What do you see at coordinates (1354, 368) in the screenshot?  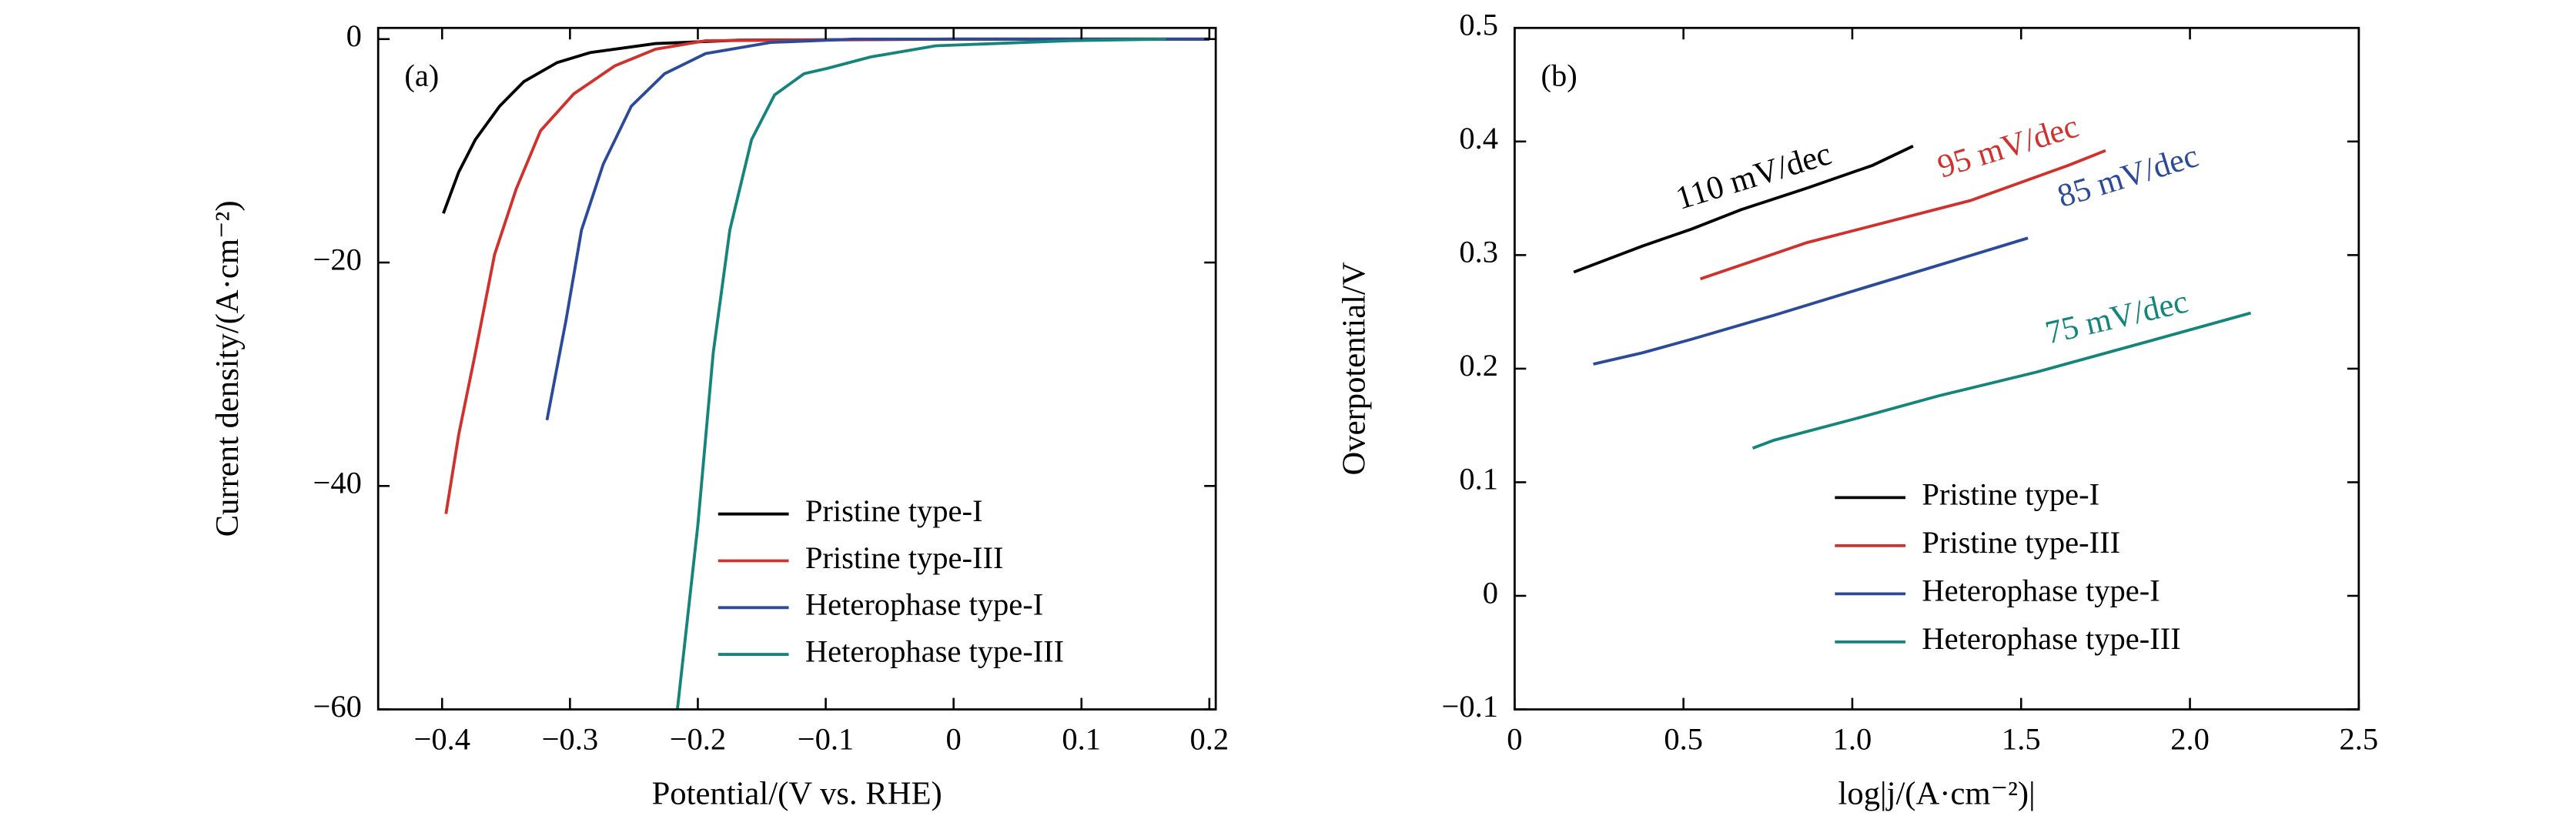 I see `y-axis-title: Overpotential/V` at bounding box center [1354, 368].